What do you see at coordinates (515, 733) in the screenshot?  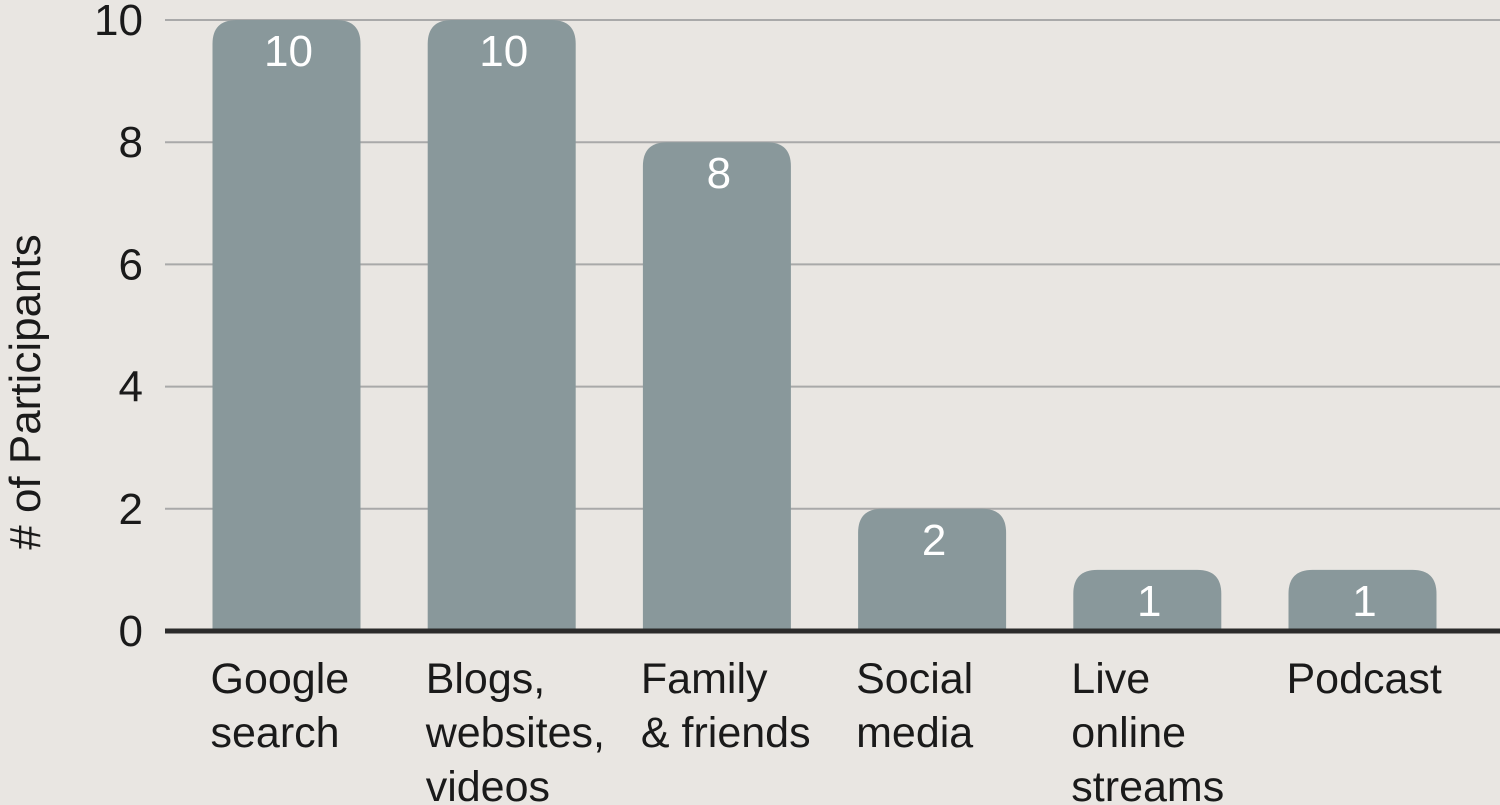 I see `x-category-label-line: websites,` at bounding box center [515, 733].